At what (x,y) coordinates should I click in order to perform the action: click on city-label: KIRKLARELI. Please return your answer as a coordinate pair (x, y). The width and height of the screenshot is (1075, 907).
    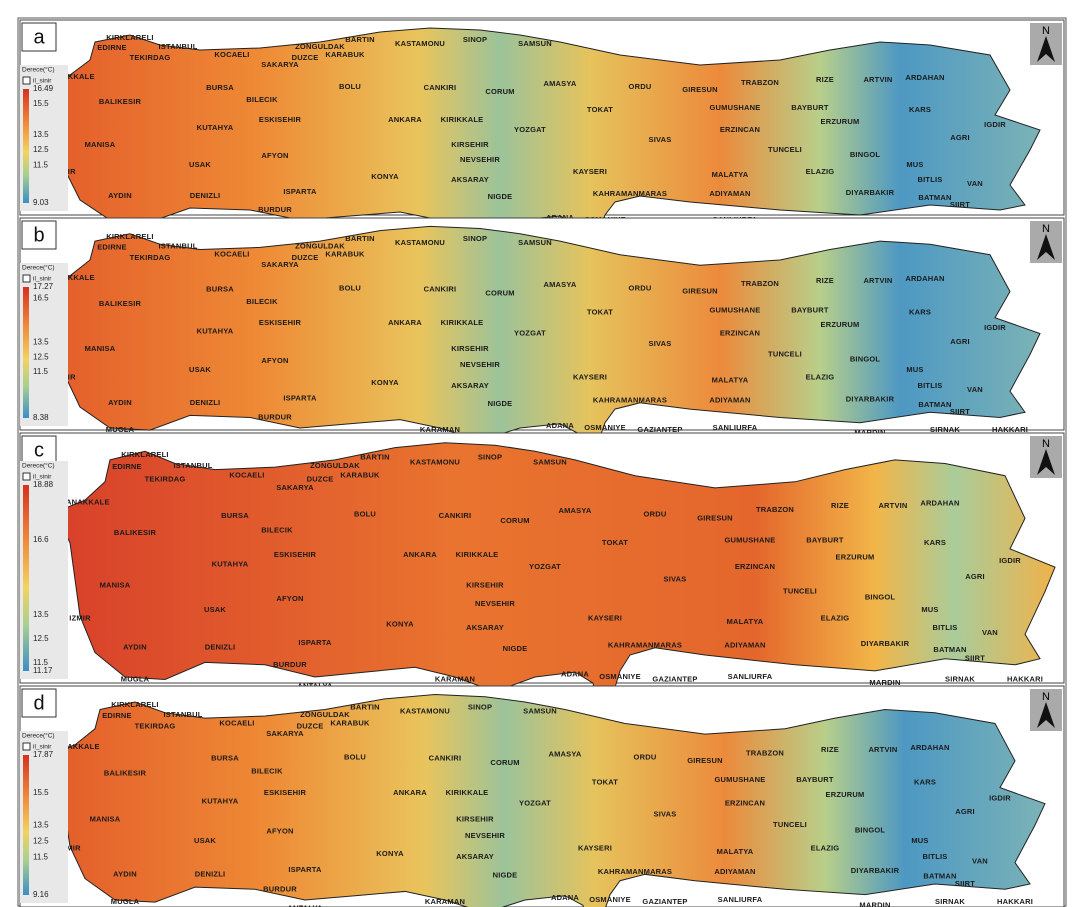
    Looking at the image, I should click on (134, 704).